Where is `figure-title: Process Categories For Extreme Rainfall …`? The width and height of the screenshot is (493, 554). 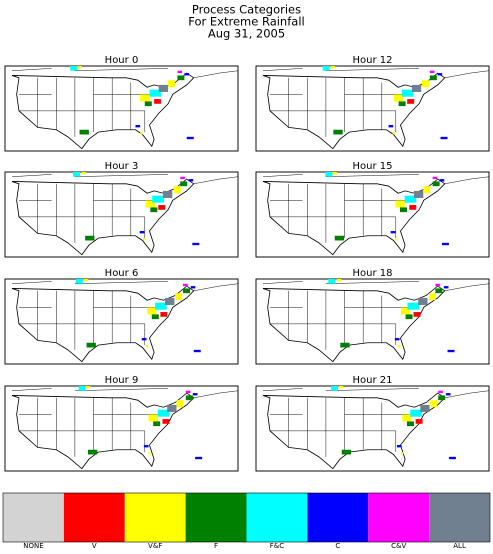
figure-title: Process Categories For Extreme Rainfall … is located at coordinates (246, 22).